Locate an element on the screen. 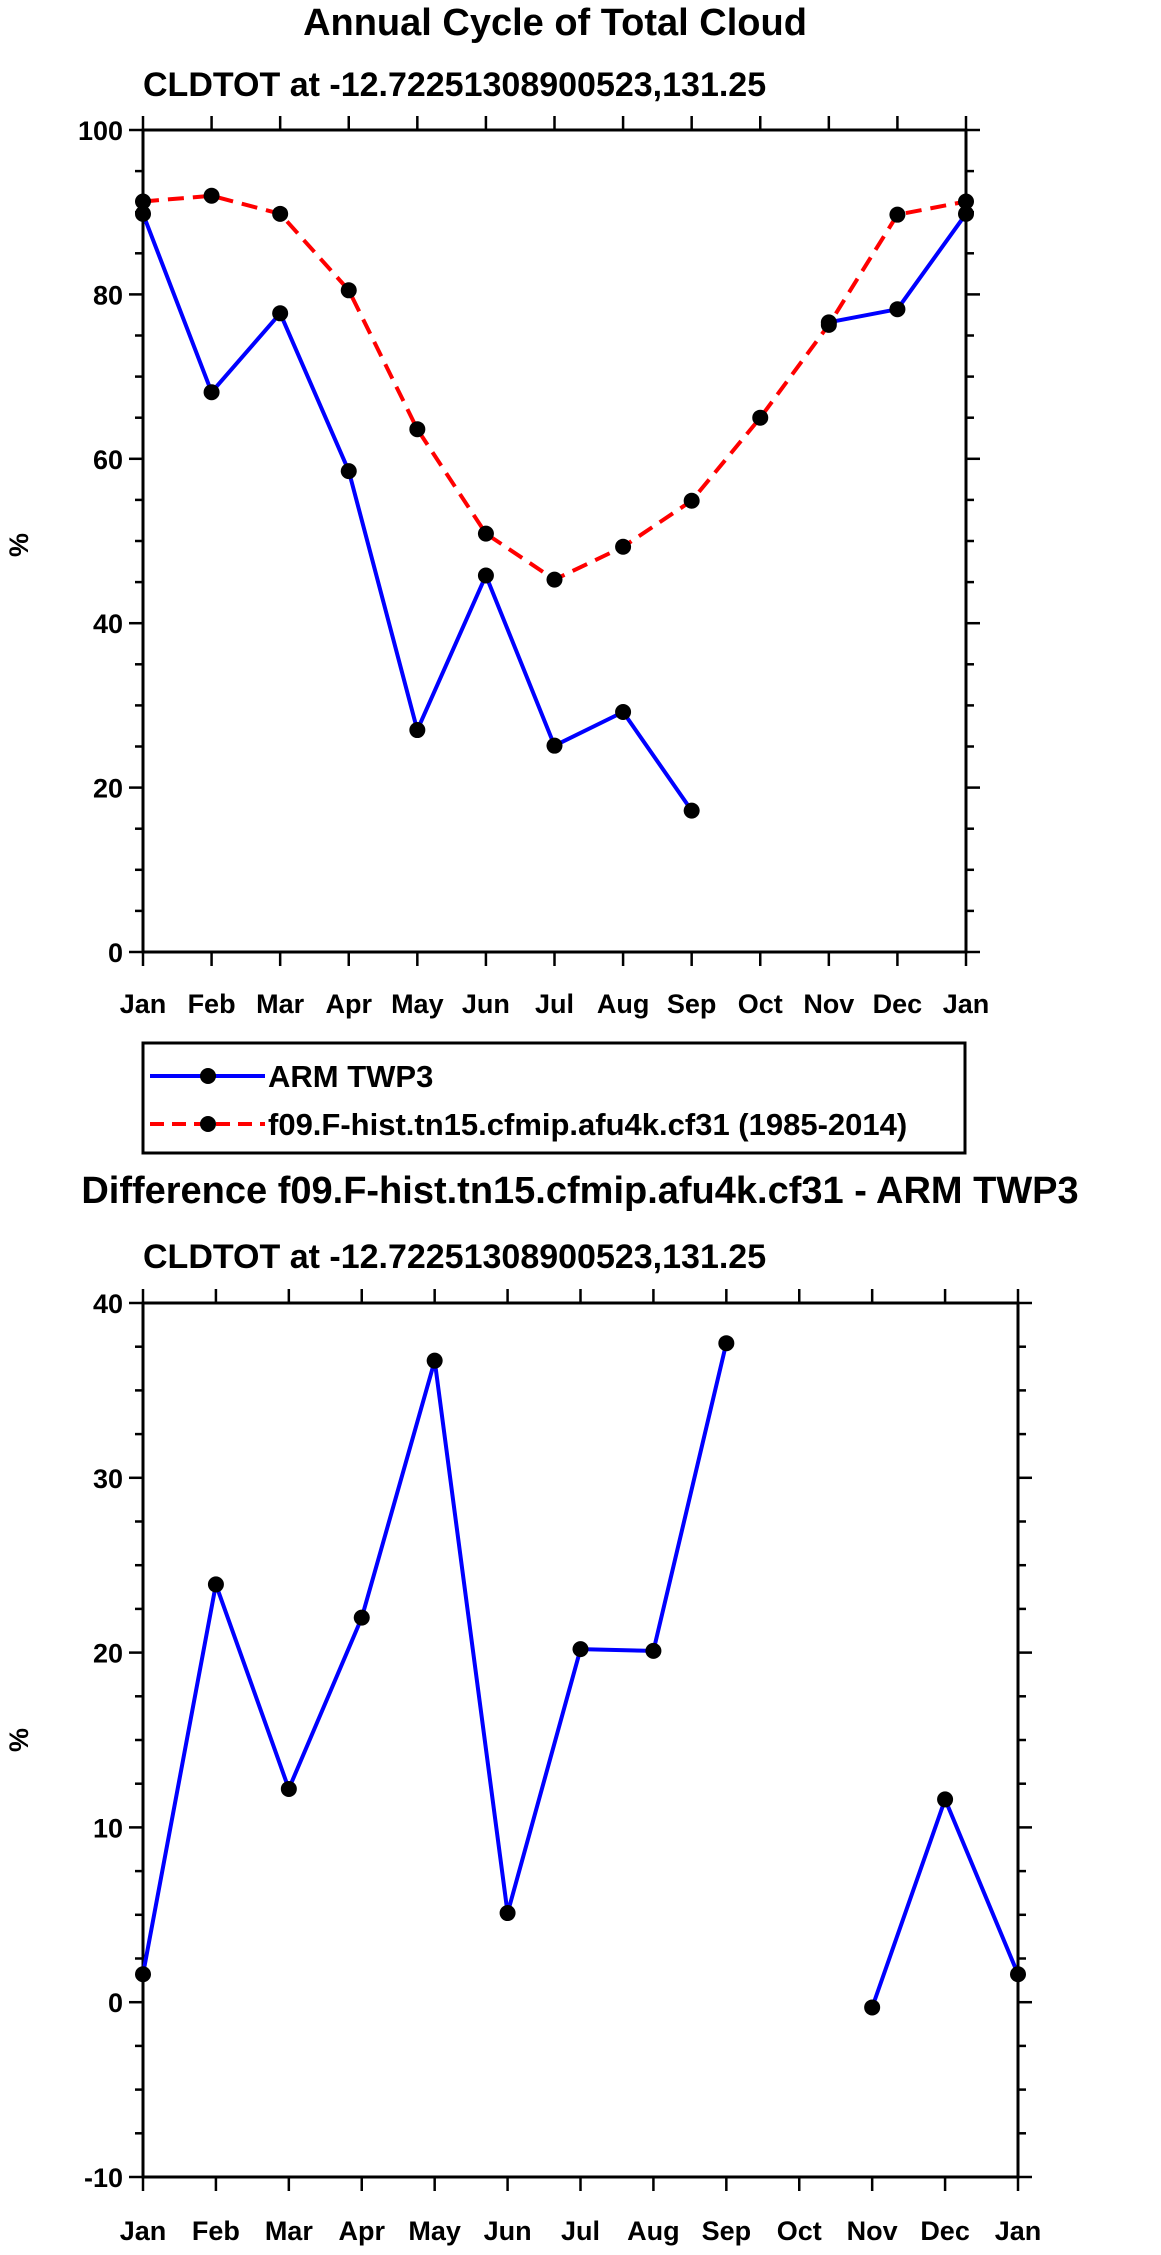  chart1-ytick-label: 80 is located at coordinates (108, 295).